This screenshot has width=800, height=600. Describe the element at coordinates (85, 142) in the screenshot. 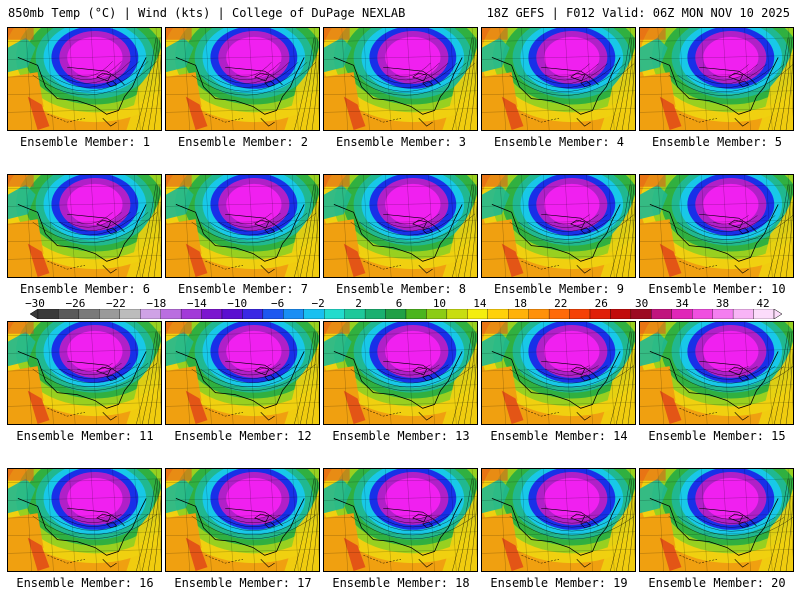

I see `ensemble-member-label: Ensemble Member: 1` at that location.